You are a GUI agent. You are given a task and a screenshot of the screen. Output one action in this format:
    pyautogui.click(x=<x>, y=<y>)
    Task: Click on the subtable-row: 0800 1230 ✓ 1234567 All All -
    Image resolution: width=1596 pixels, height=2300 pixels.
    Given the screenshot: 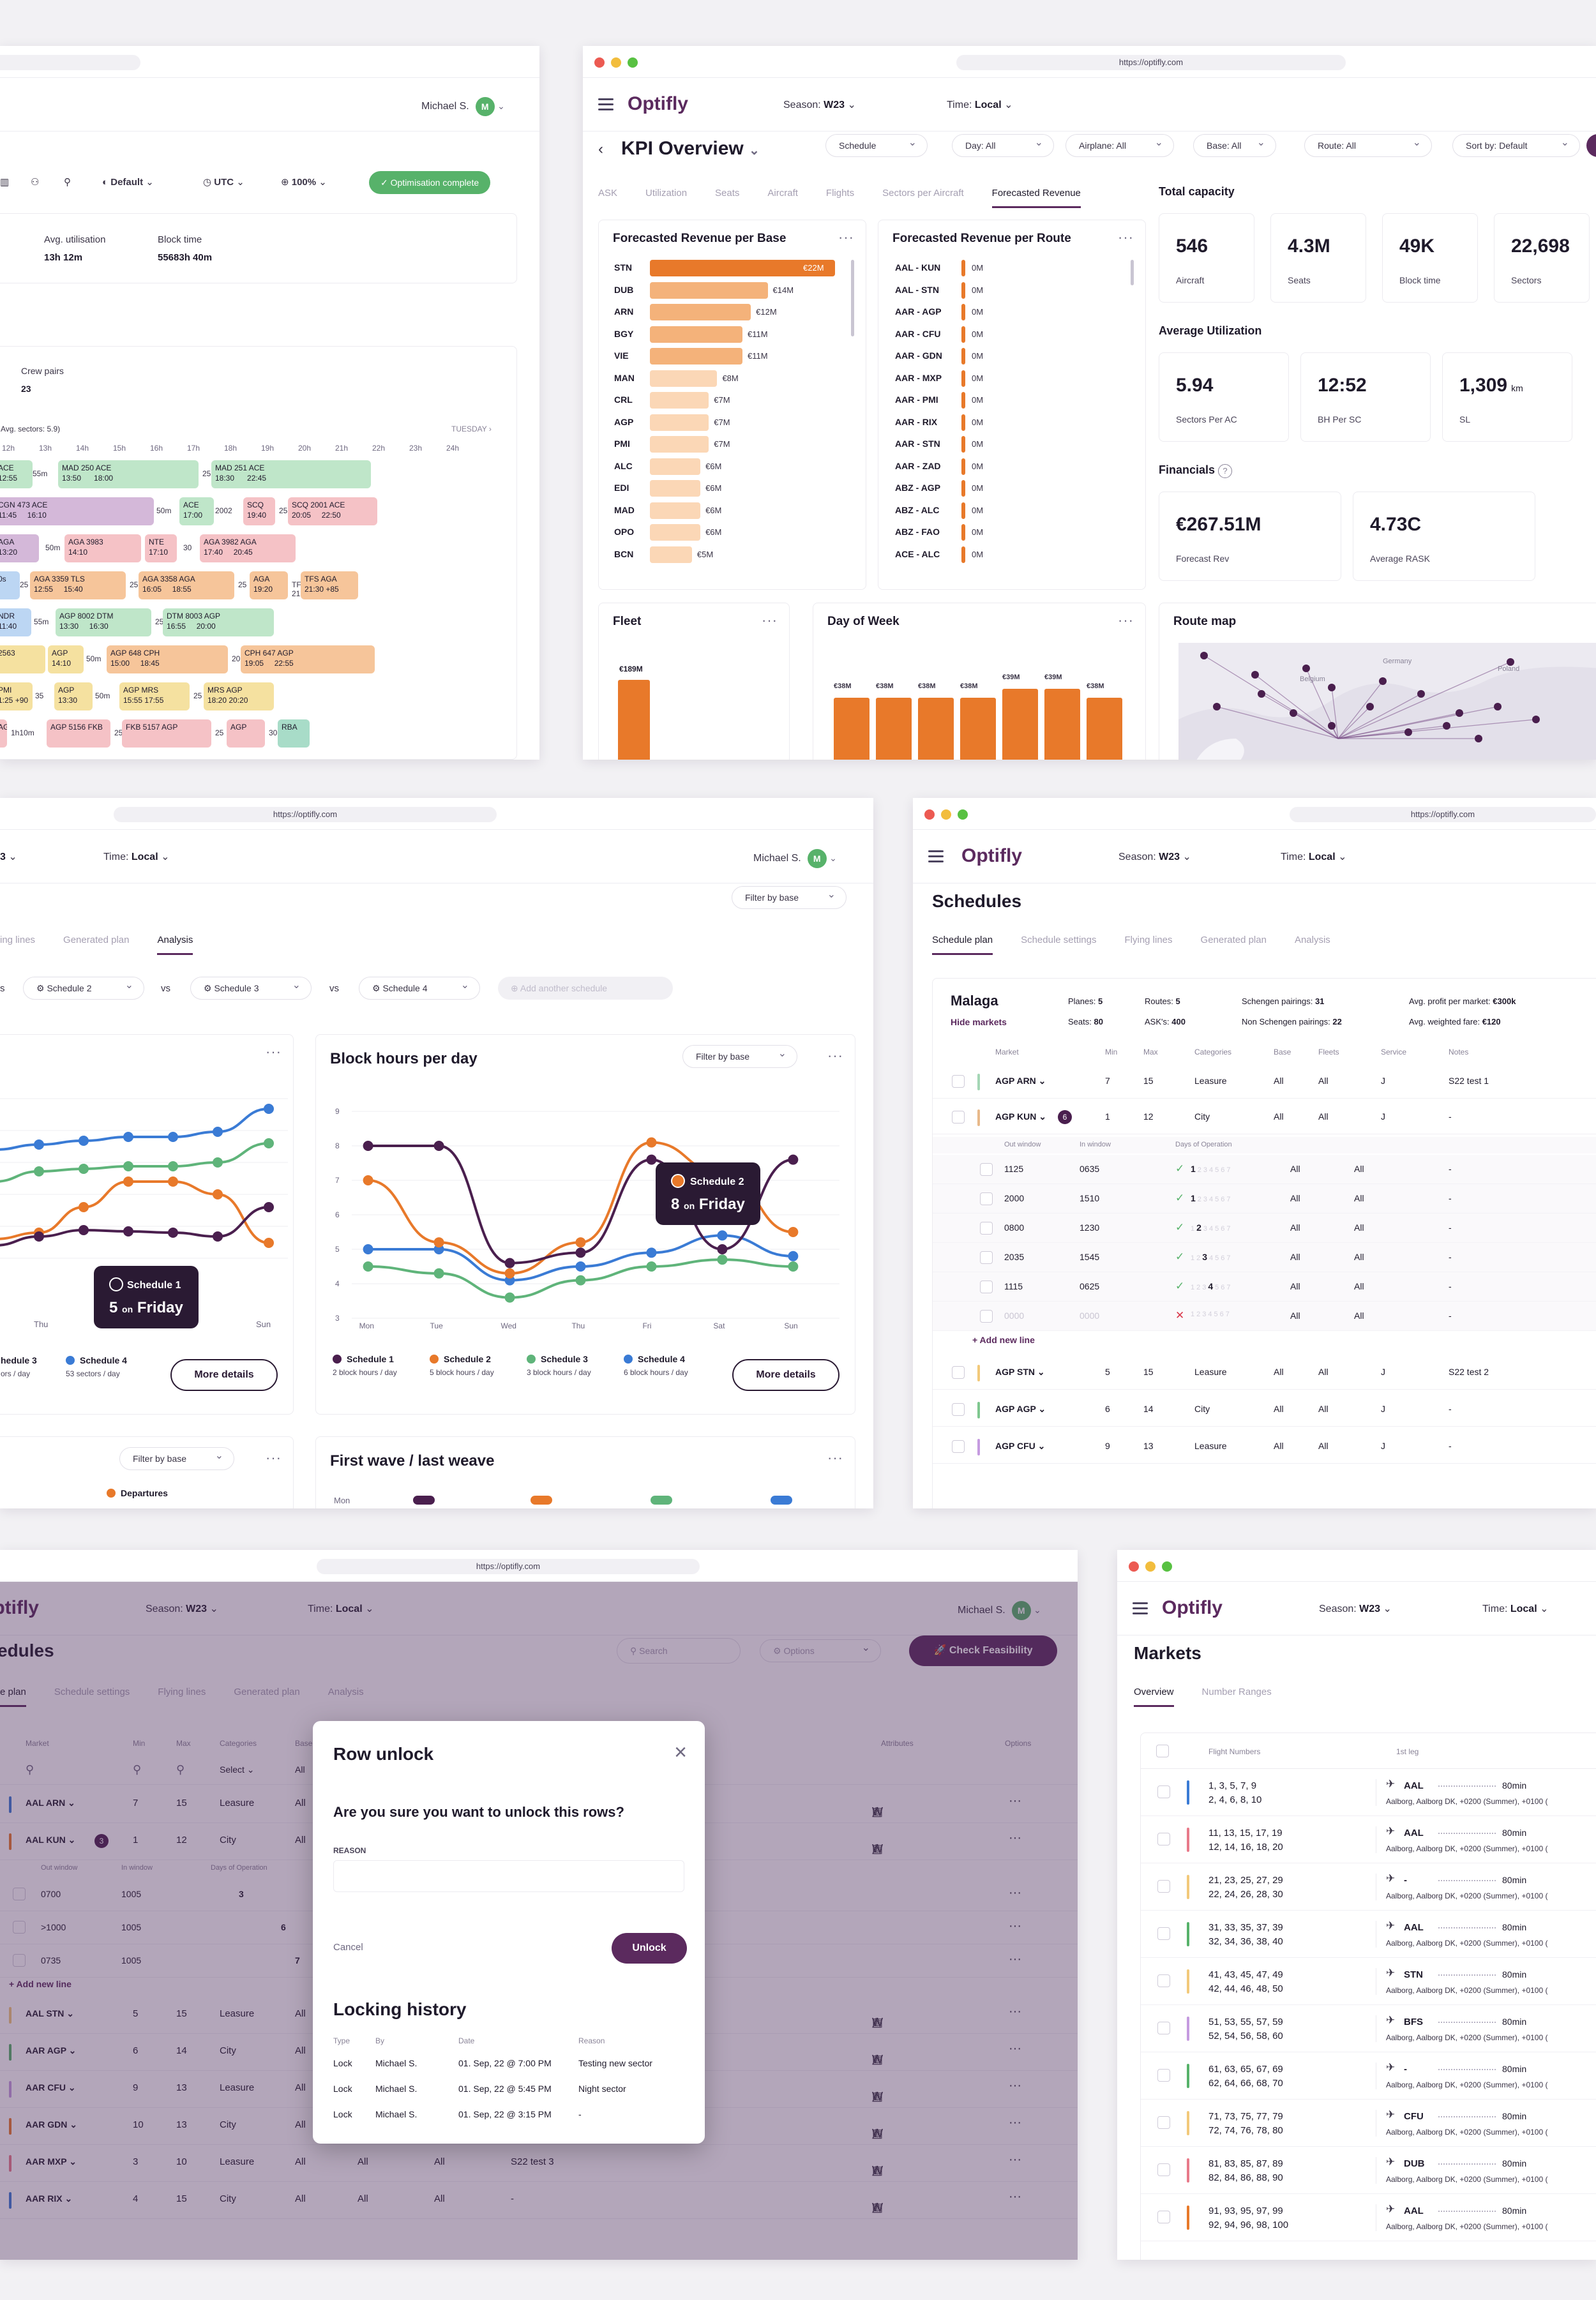 What is the action you would take?
    pyautogui.click(x=1264, y=1228)
    